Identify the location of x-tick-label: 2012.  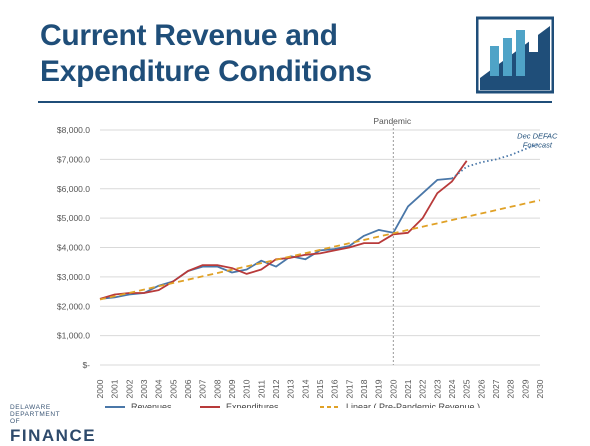
(276, 388).